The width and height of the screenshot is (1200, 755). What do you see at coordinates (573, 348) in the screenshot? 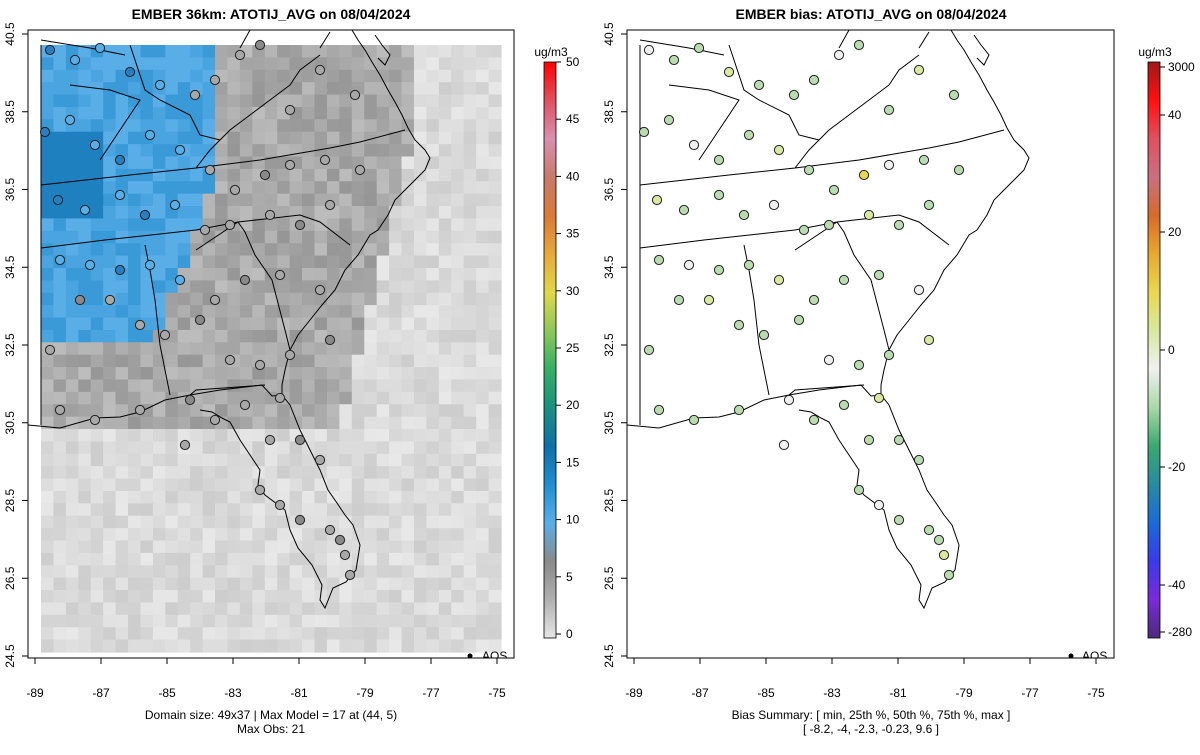
I see `left-colorbar-tick-label: 25` at bounding box center [573, 348].